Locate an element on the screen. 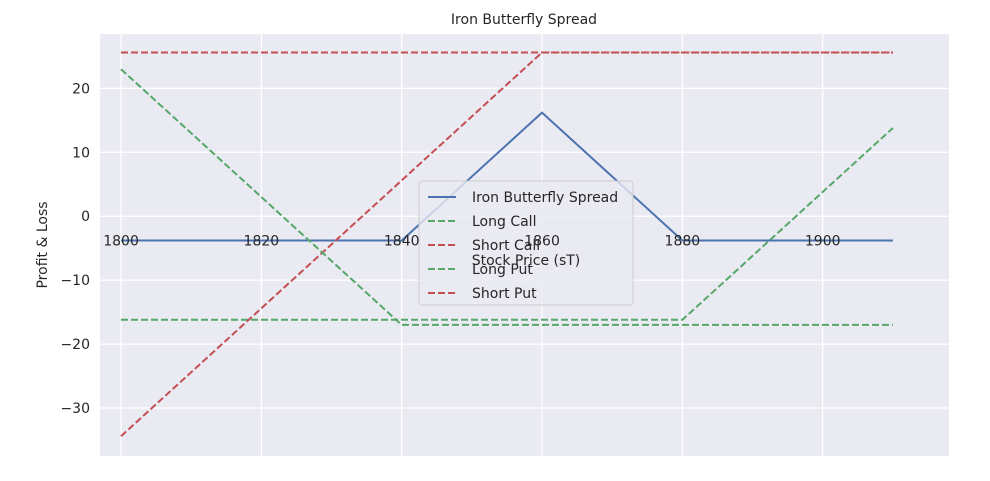 The height and width of the screenshot is (481, 990). chart-title: Iron Butterfly Spread is located at coordinates (524, 20).